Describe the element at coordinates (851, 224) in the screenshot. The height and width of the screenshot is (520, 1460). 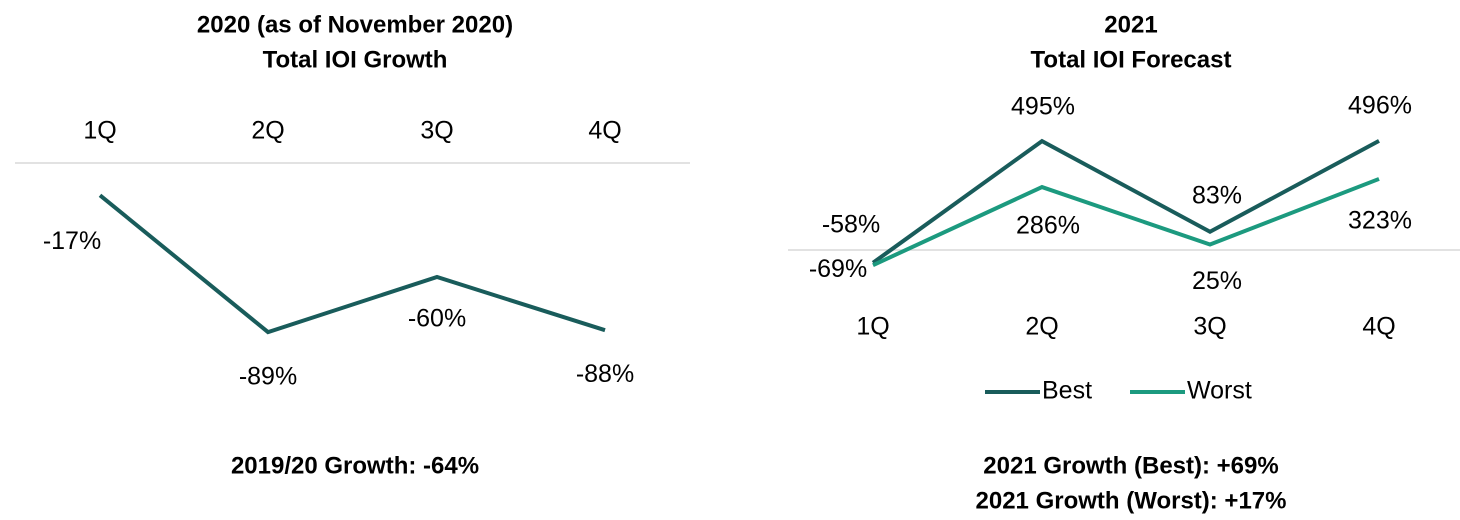
I see `data-label: -58%` at that location.